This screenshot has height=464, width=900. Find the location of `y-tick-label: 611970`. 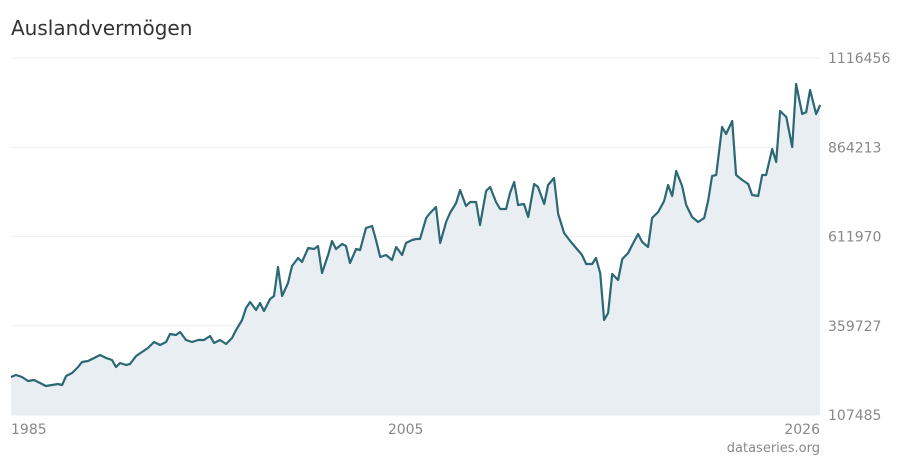

y-tick-label: 611970 is located at coordinates (854, 238).